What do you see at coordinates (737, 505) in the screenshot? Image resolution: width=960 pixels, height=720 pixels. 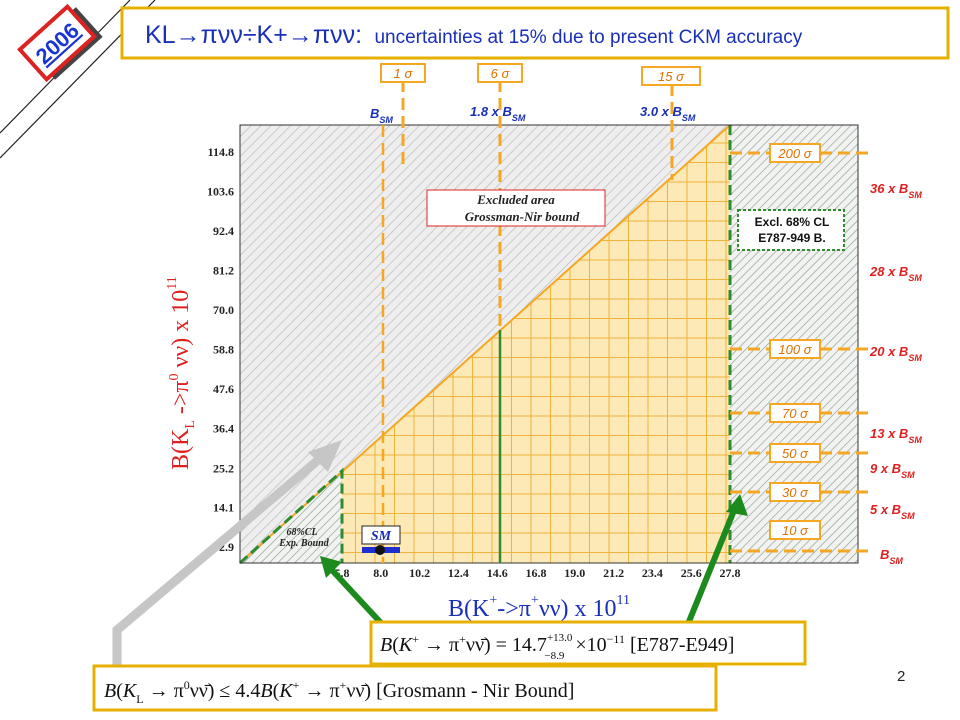 I see `green-arrow-right-head` at bounding box center [737, 505].